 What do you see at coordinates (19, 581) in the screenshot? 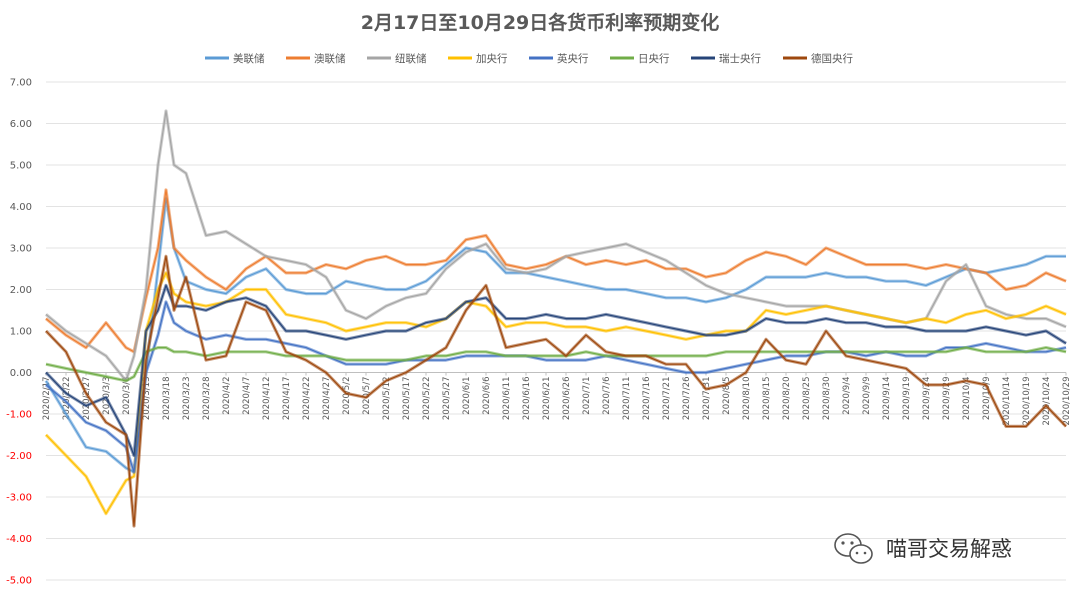
I see `y-tick-label: -5.00` at bounding box center [19, 581].